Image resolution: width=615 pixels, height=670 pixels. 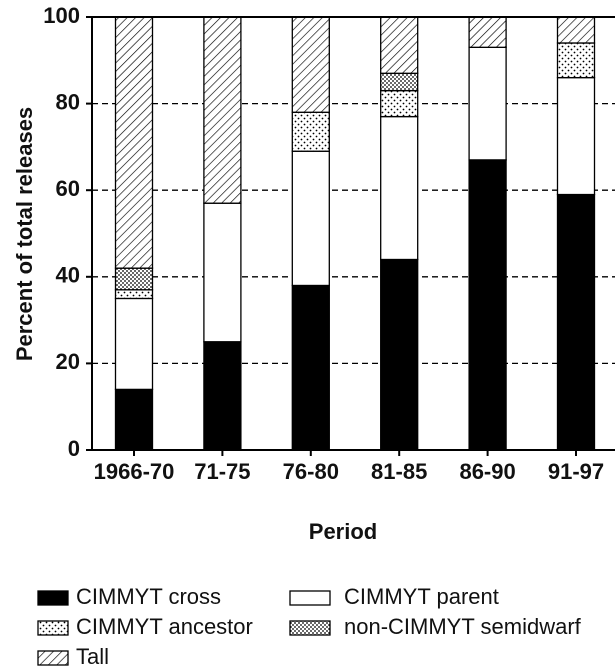 I want to click on x-tick-label: 1966-70, so click(x=134, y=471).